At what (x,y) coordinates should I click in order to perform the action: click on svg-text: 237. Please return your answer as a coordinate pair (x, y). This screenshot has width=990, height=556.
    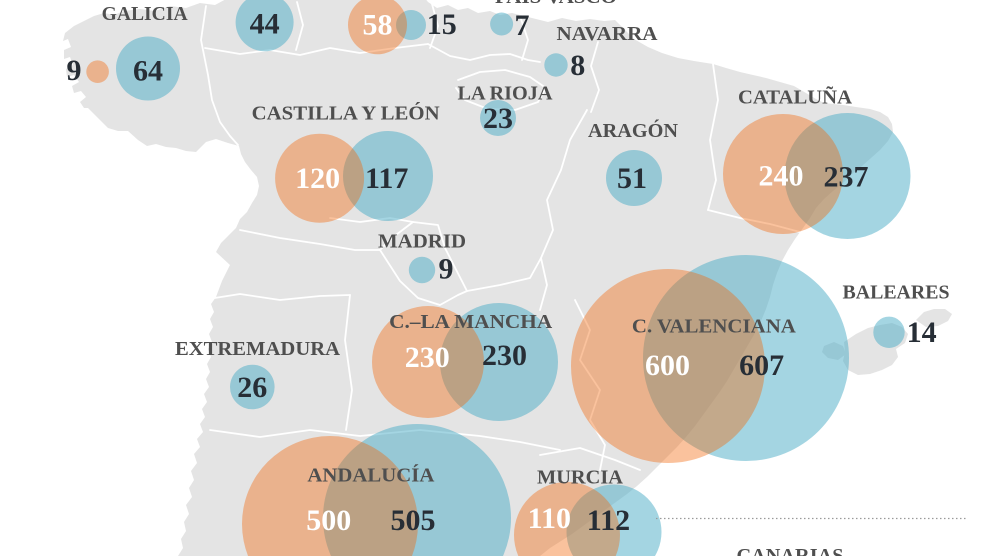
    Looking at the image, I should click on (846, 177).